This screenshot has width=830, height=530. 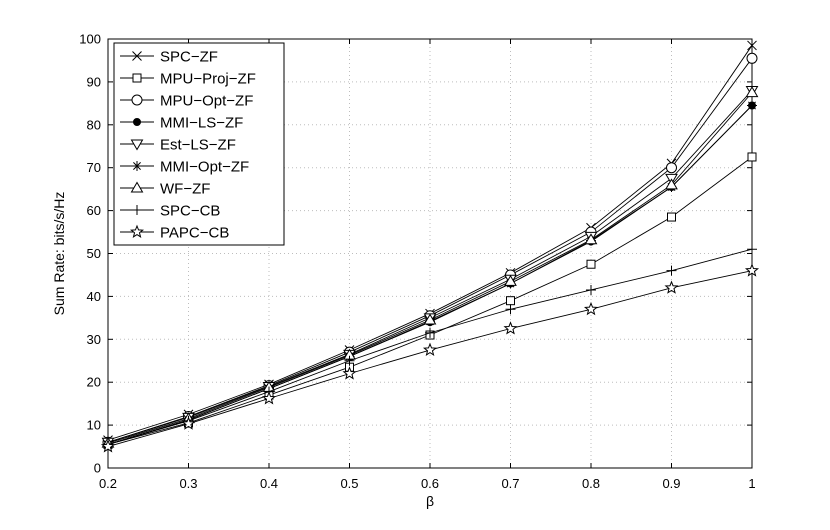 I want to click on legend-label: MPU−Proj−ZF, so click(x=208, y=79).